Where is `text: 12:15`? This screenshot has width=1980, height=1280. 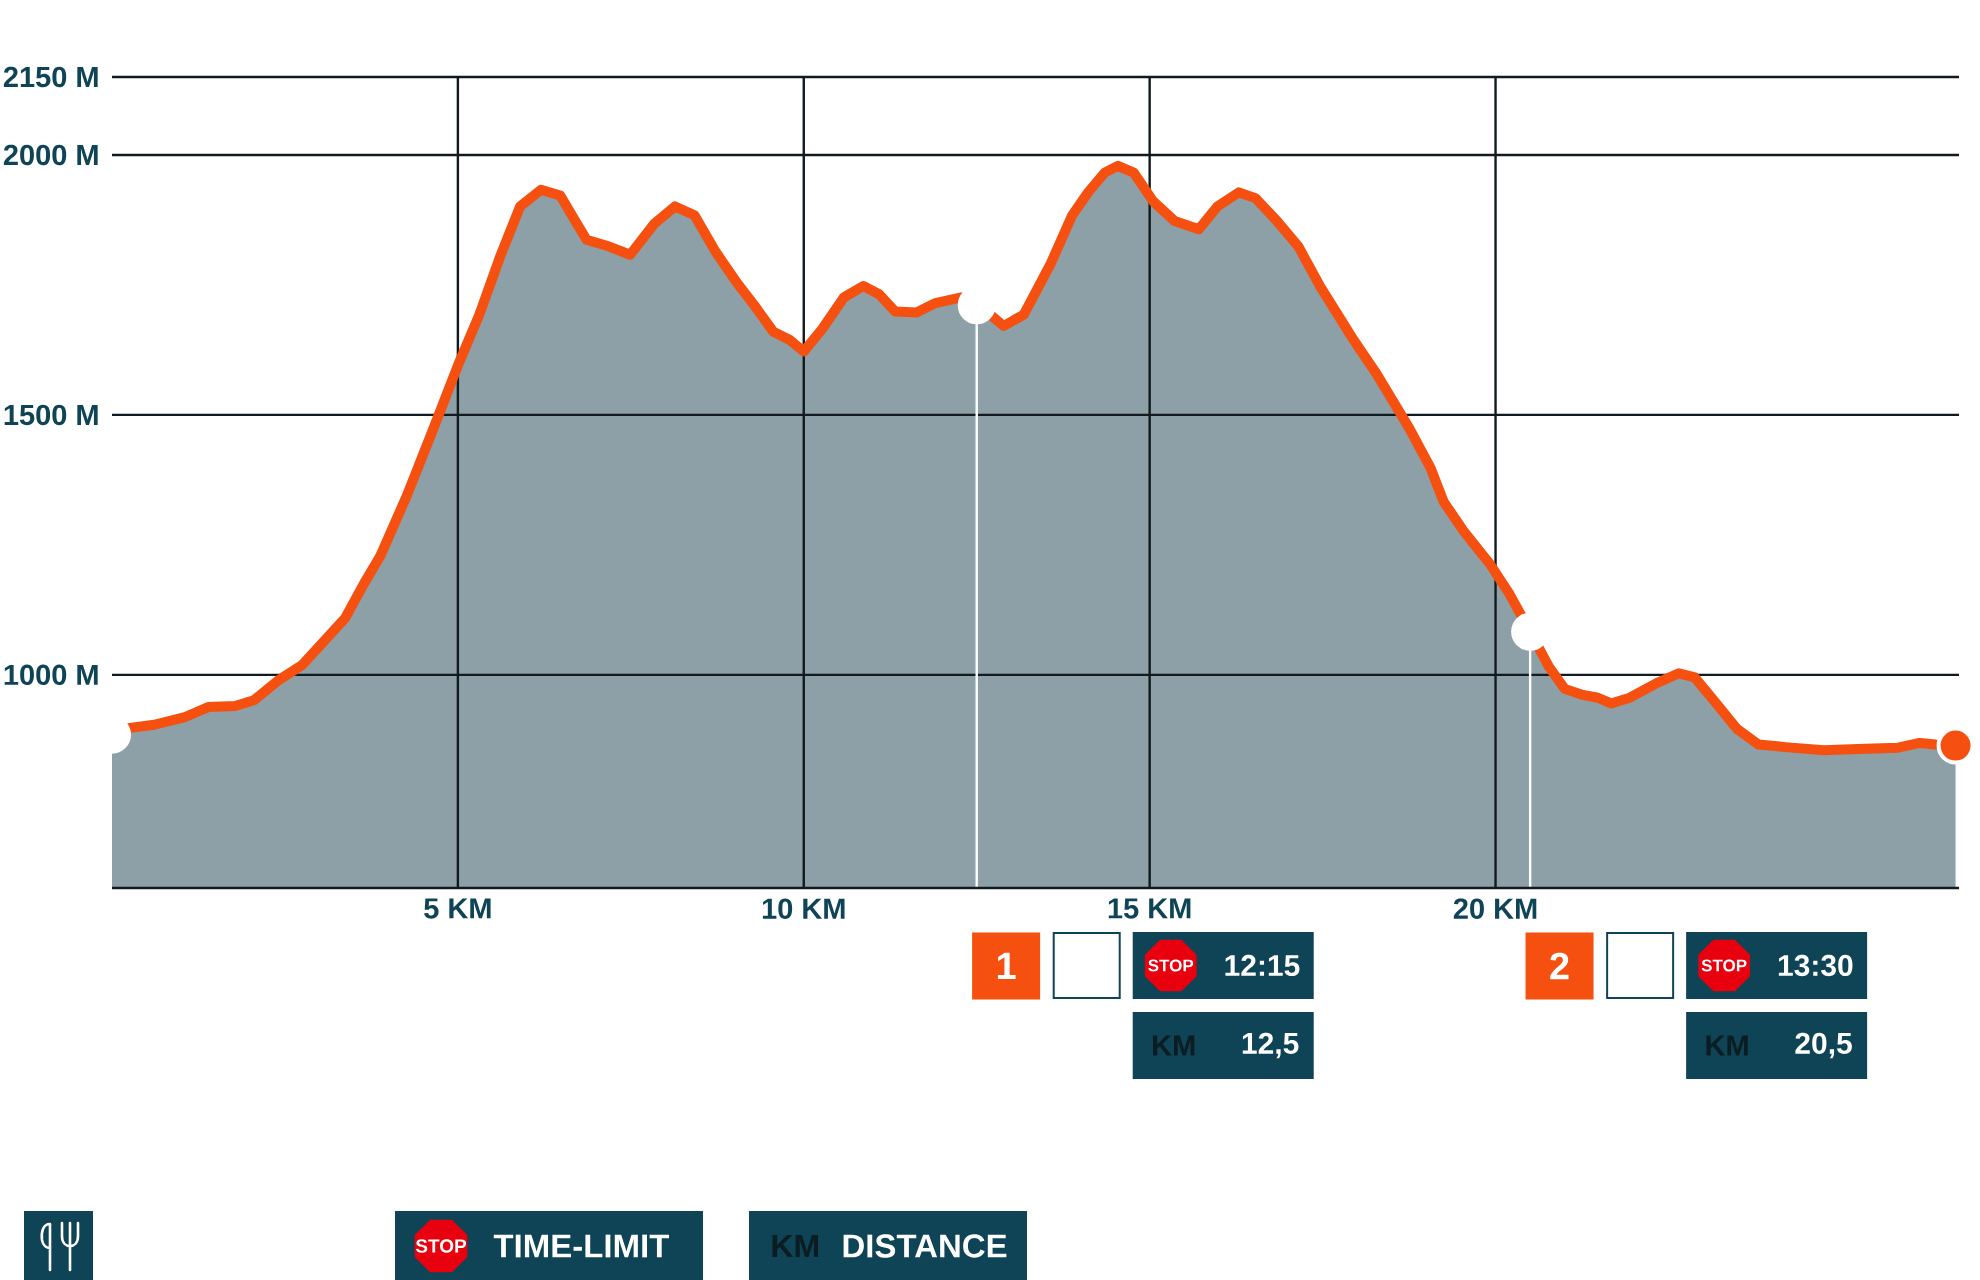
text: 12:15 is located at coordinates (1262, 965).